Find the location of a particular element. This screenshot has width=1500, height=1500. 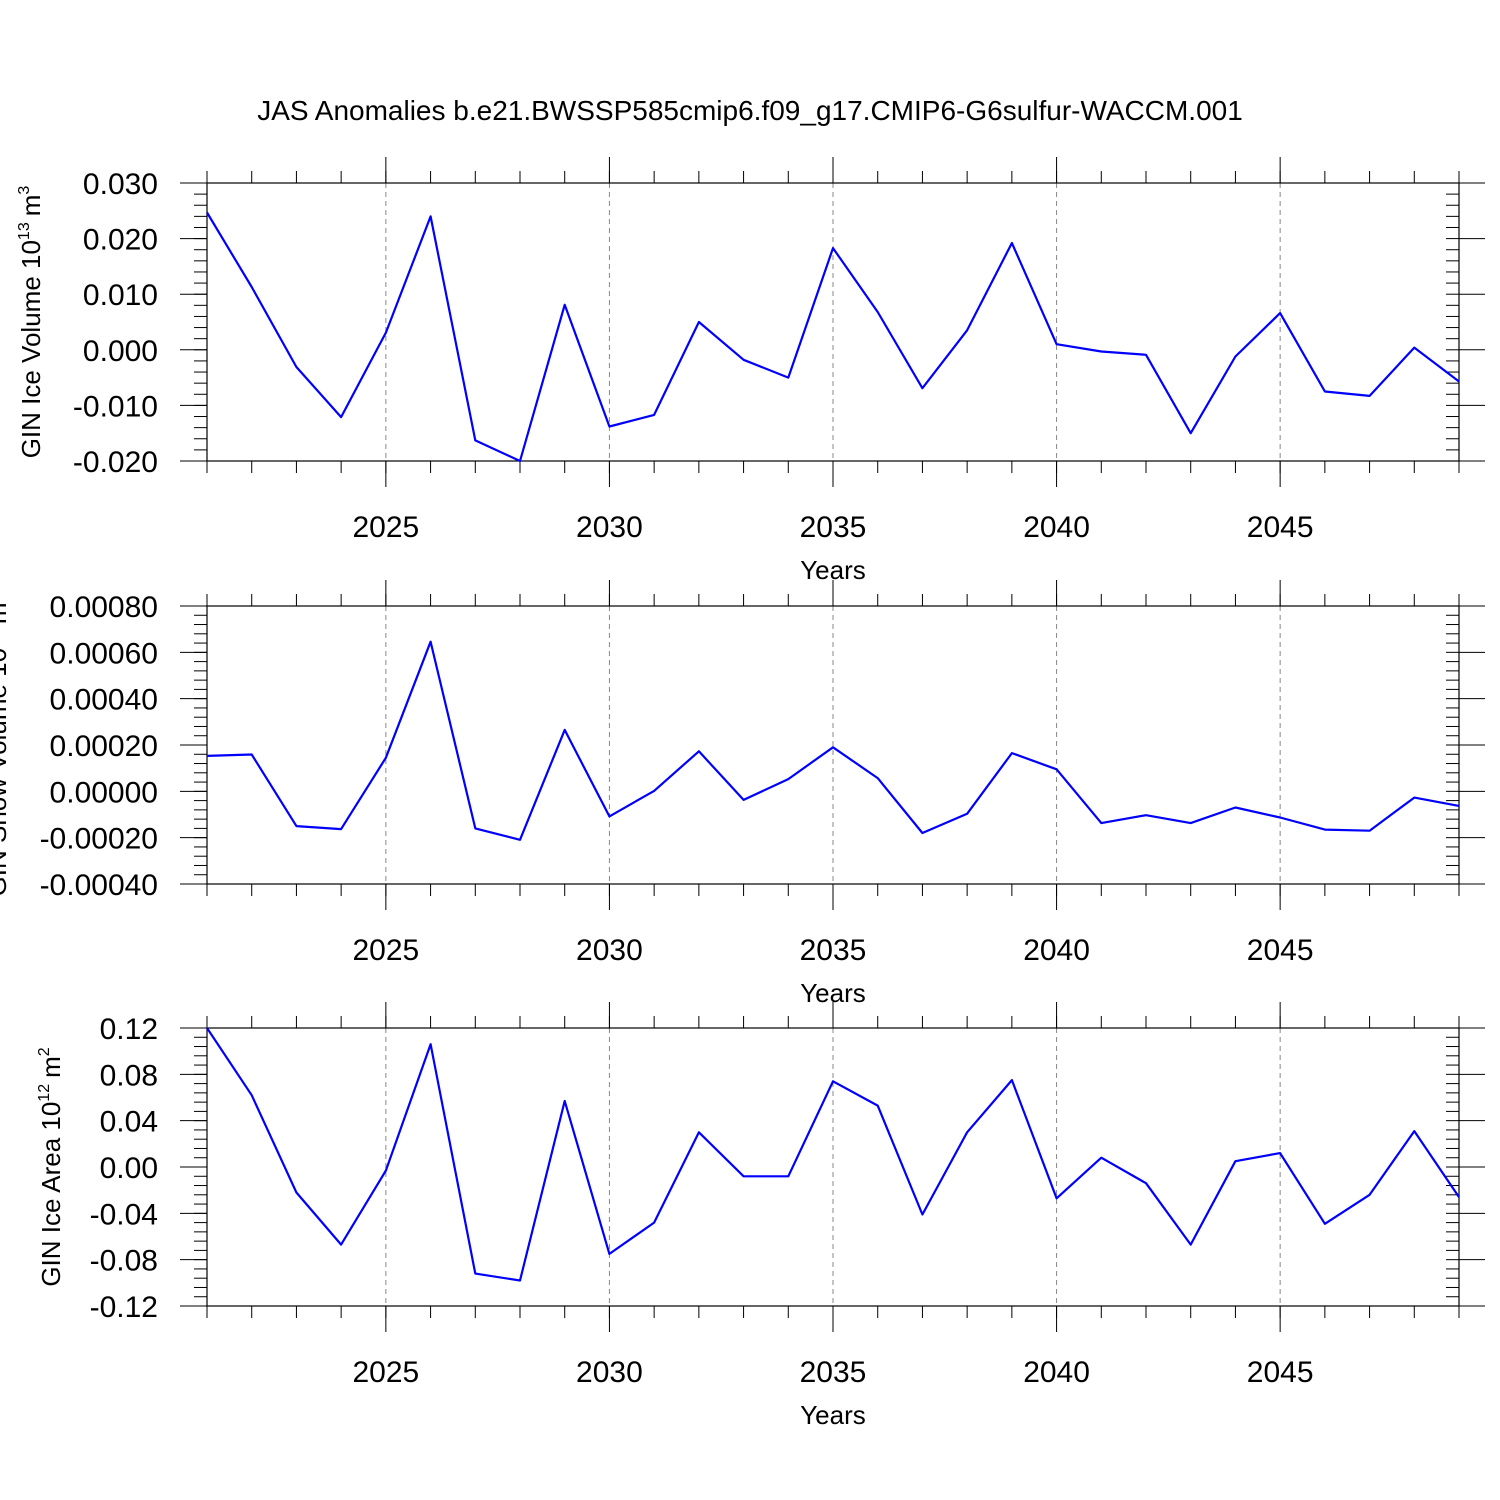

y-axis-title-exp: 12 is located at coordinates (44, 1093).